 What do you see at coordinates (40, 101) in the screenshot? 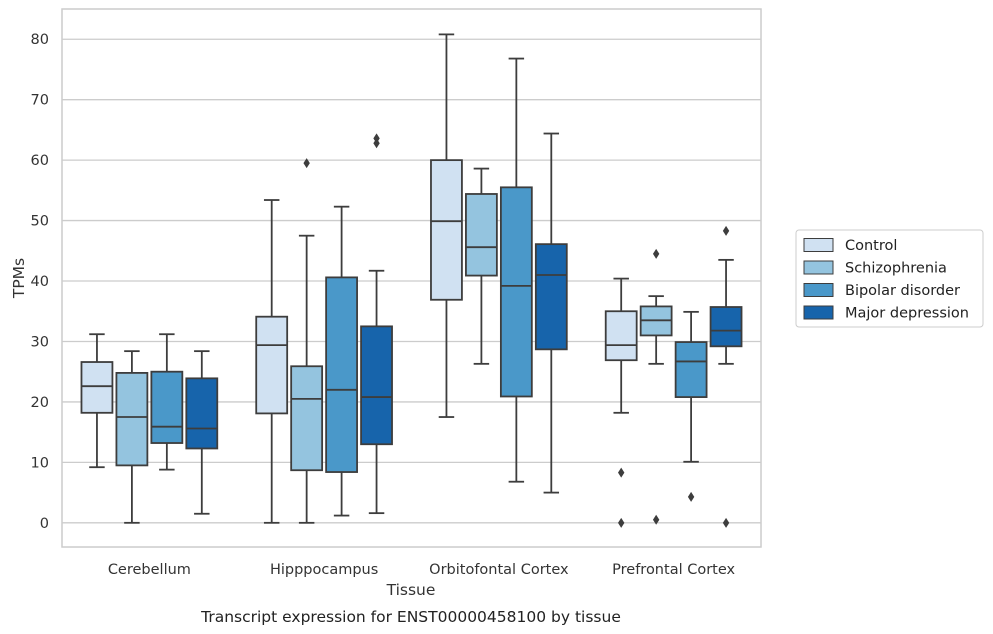
I see `y-tick-label: 70` at bounding box center [40, 101].